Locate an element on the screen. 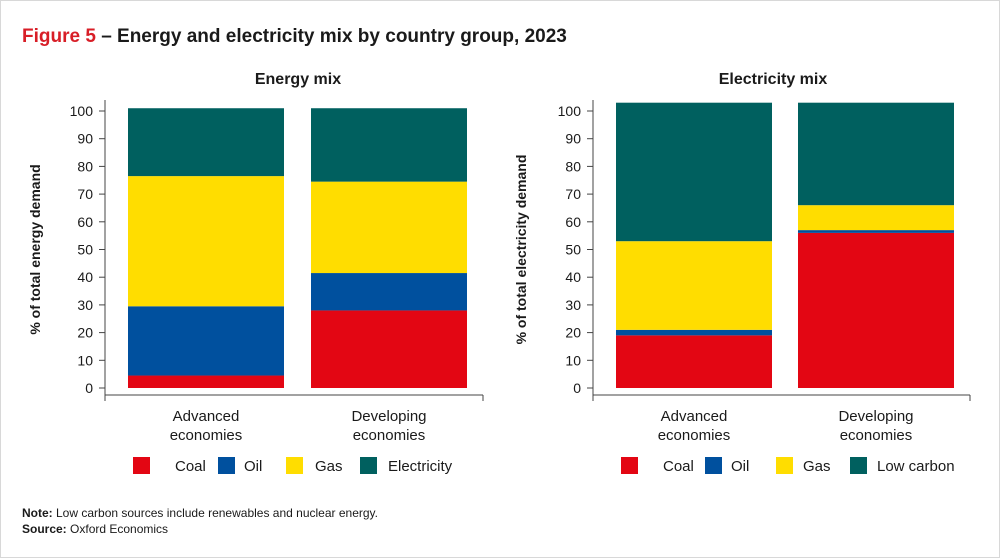  chart-1-legend-label: Oil is located at coordinates (253, 466).